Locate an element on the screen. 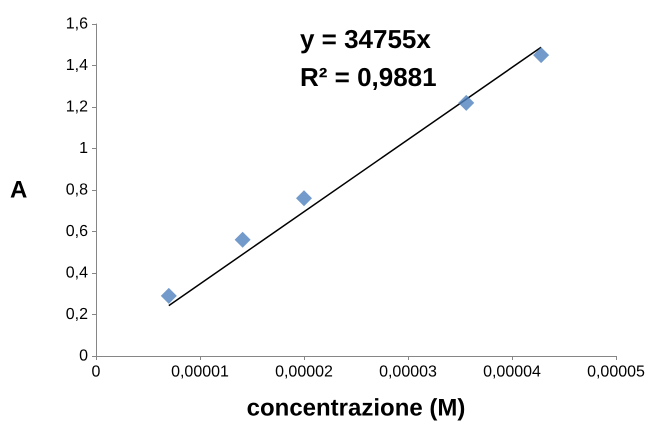 The width and height of the screenshot is (662, 439). y-tick-label: 0,6 is located at coordinates (77, 231).